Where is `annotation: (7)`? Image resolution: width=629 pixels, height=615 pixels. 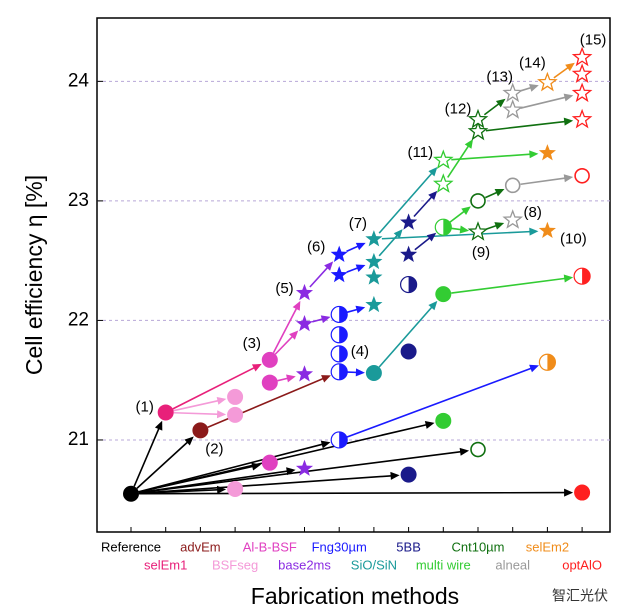
annotation: (7) is located at coordinates (358, 223).